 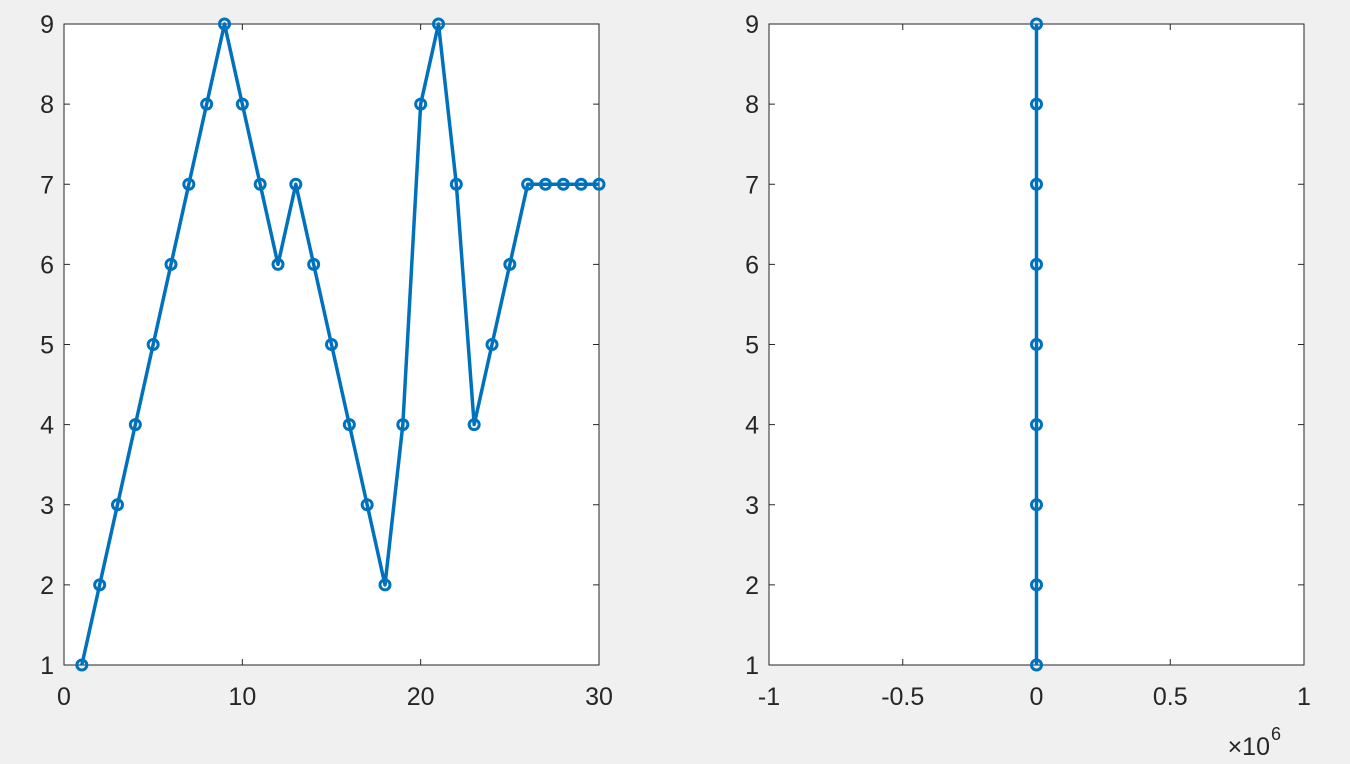 What do you see at coordinates (242, 697) in the screenshot?
I see `x-tick-label: 10` at bounding box center [242, 697].